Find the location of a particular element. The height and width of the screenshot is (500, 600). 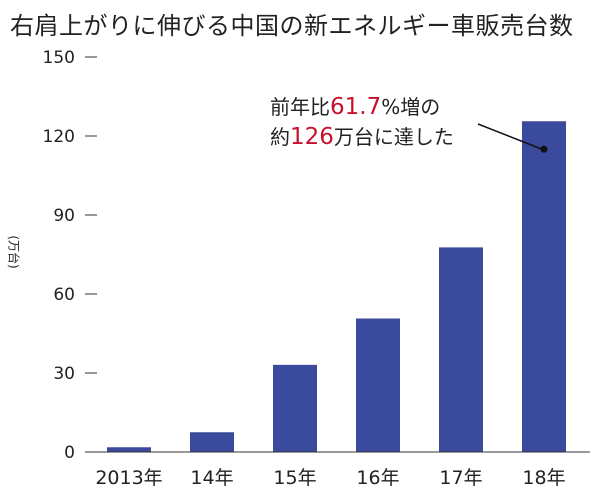

x-tick-label: 17年 is located at coordinates (460, 478).